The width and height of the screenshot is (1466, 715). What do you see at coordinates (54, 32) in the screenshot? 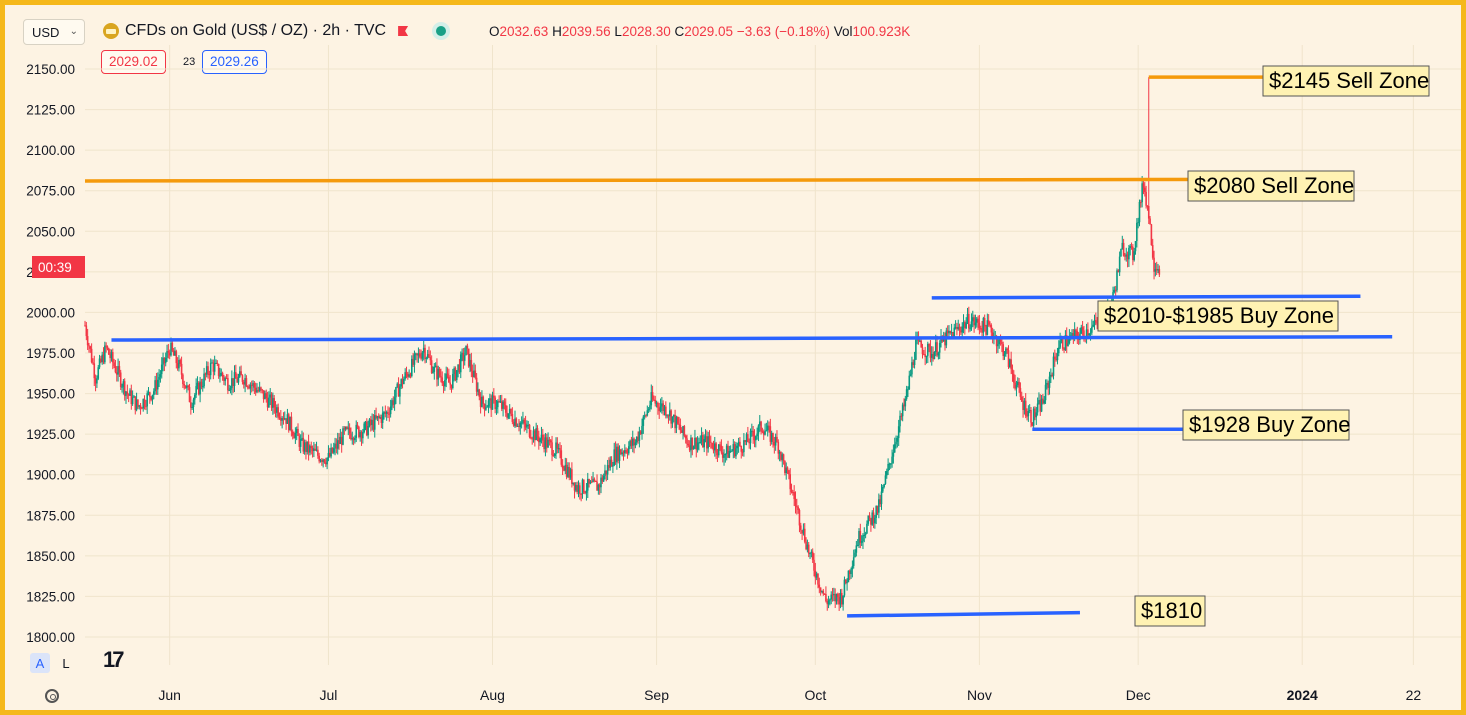
I see `currency-select: USD ⌄` at bounding box center [54, 32].